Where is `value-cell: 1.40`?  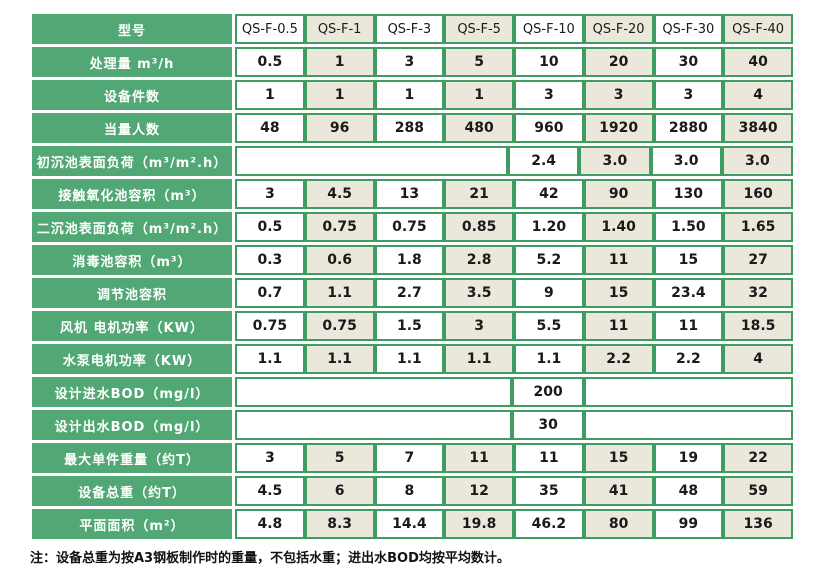 value-cell: 1.40 is located at coordinates (618, 227).